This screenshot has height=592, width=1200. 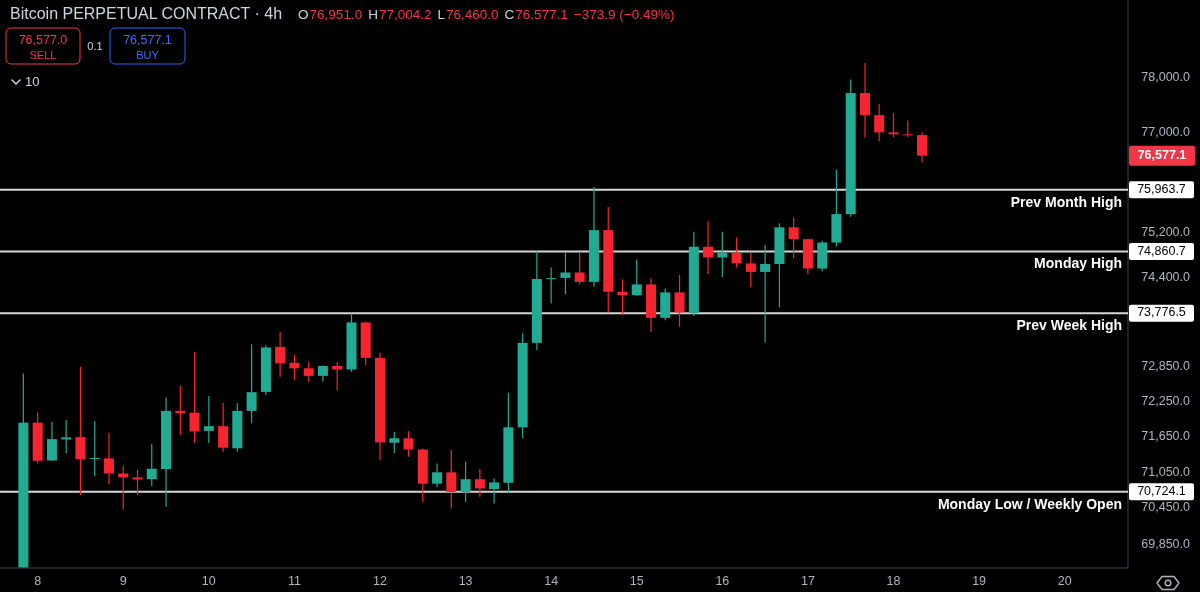 I want to click on y-tick-label: 69,850.0, so click(x=1166, y=543).